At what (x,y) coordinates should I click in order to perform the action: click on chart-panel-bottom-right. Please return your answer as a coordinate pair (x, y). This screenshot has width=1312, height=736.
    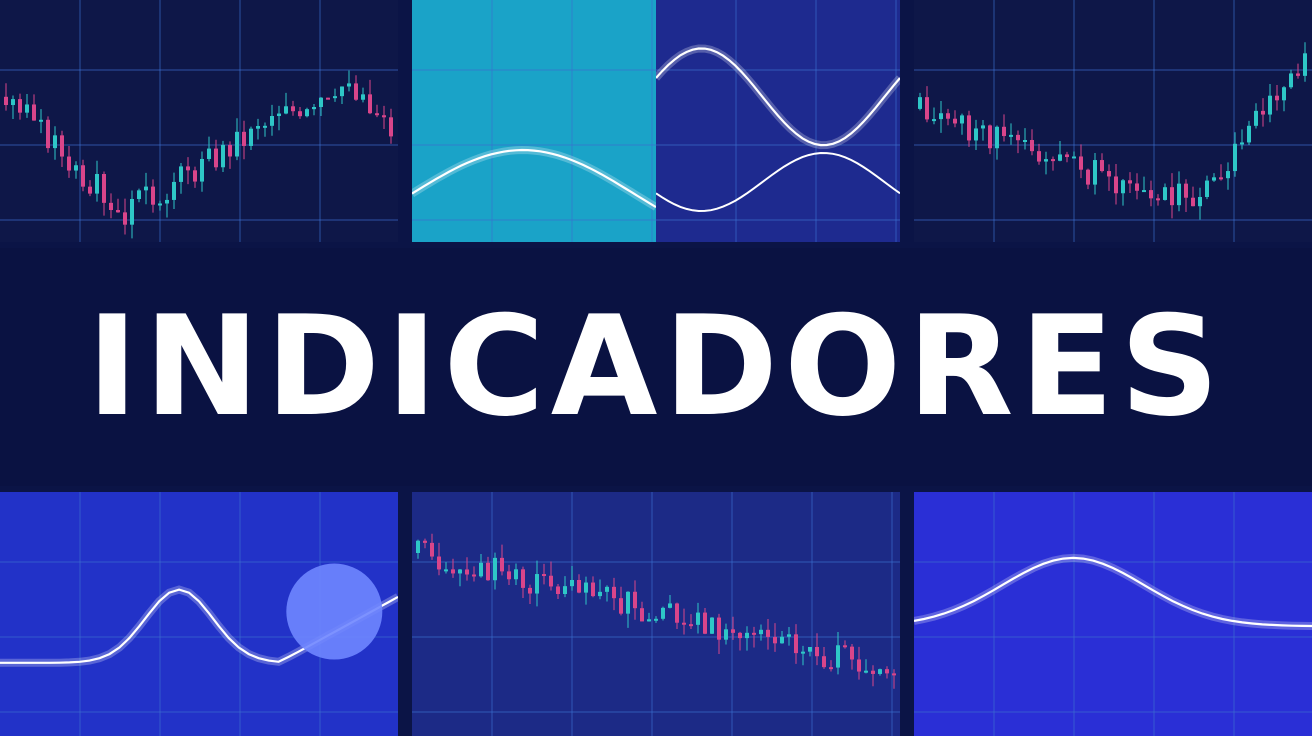
    Looking at the image, I should click on (1113, 614).